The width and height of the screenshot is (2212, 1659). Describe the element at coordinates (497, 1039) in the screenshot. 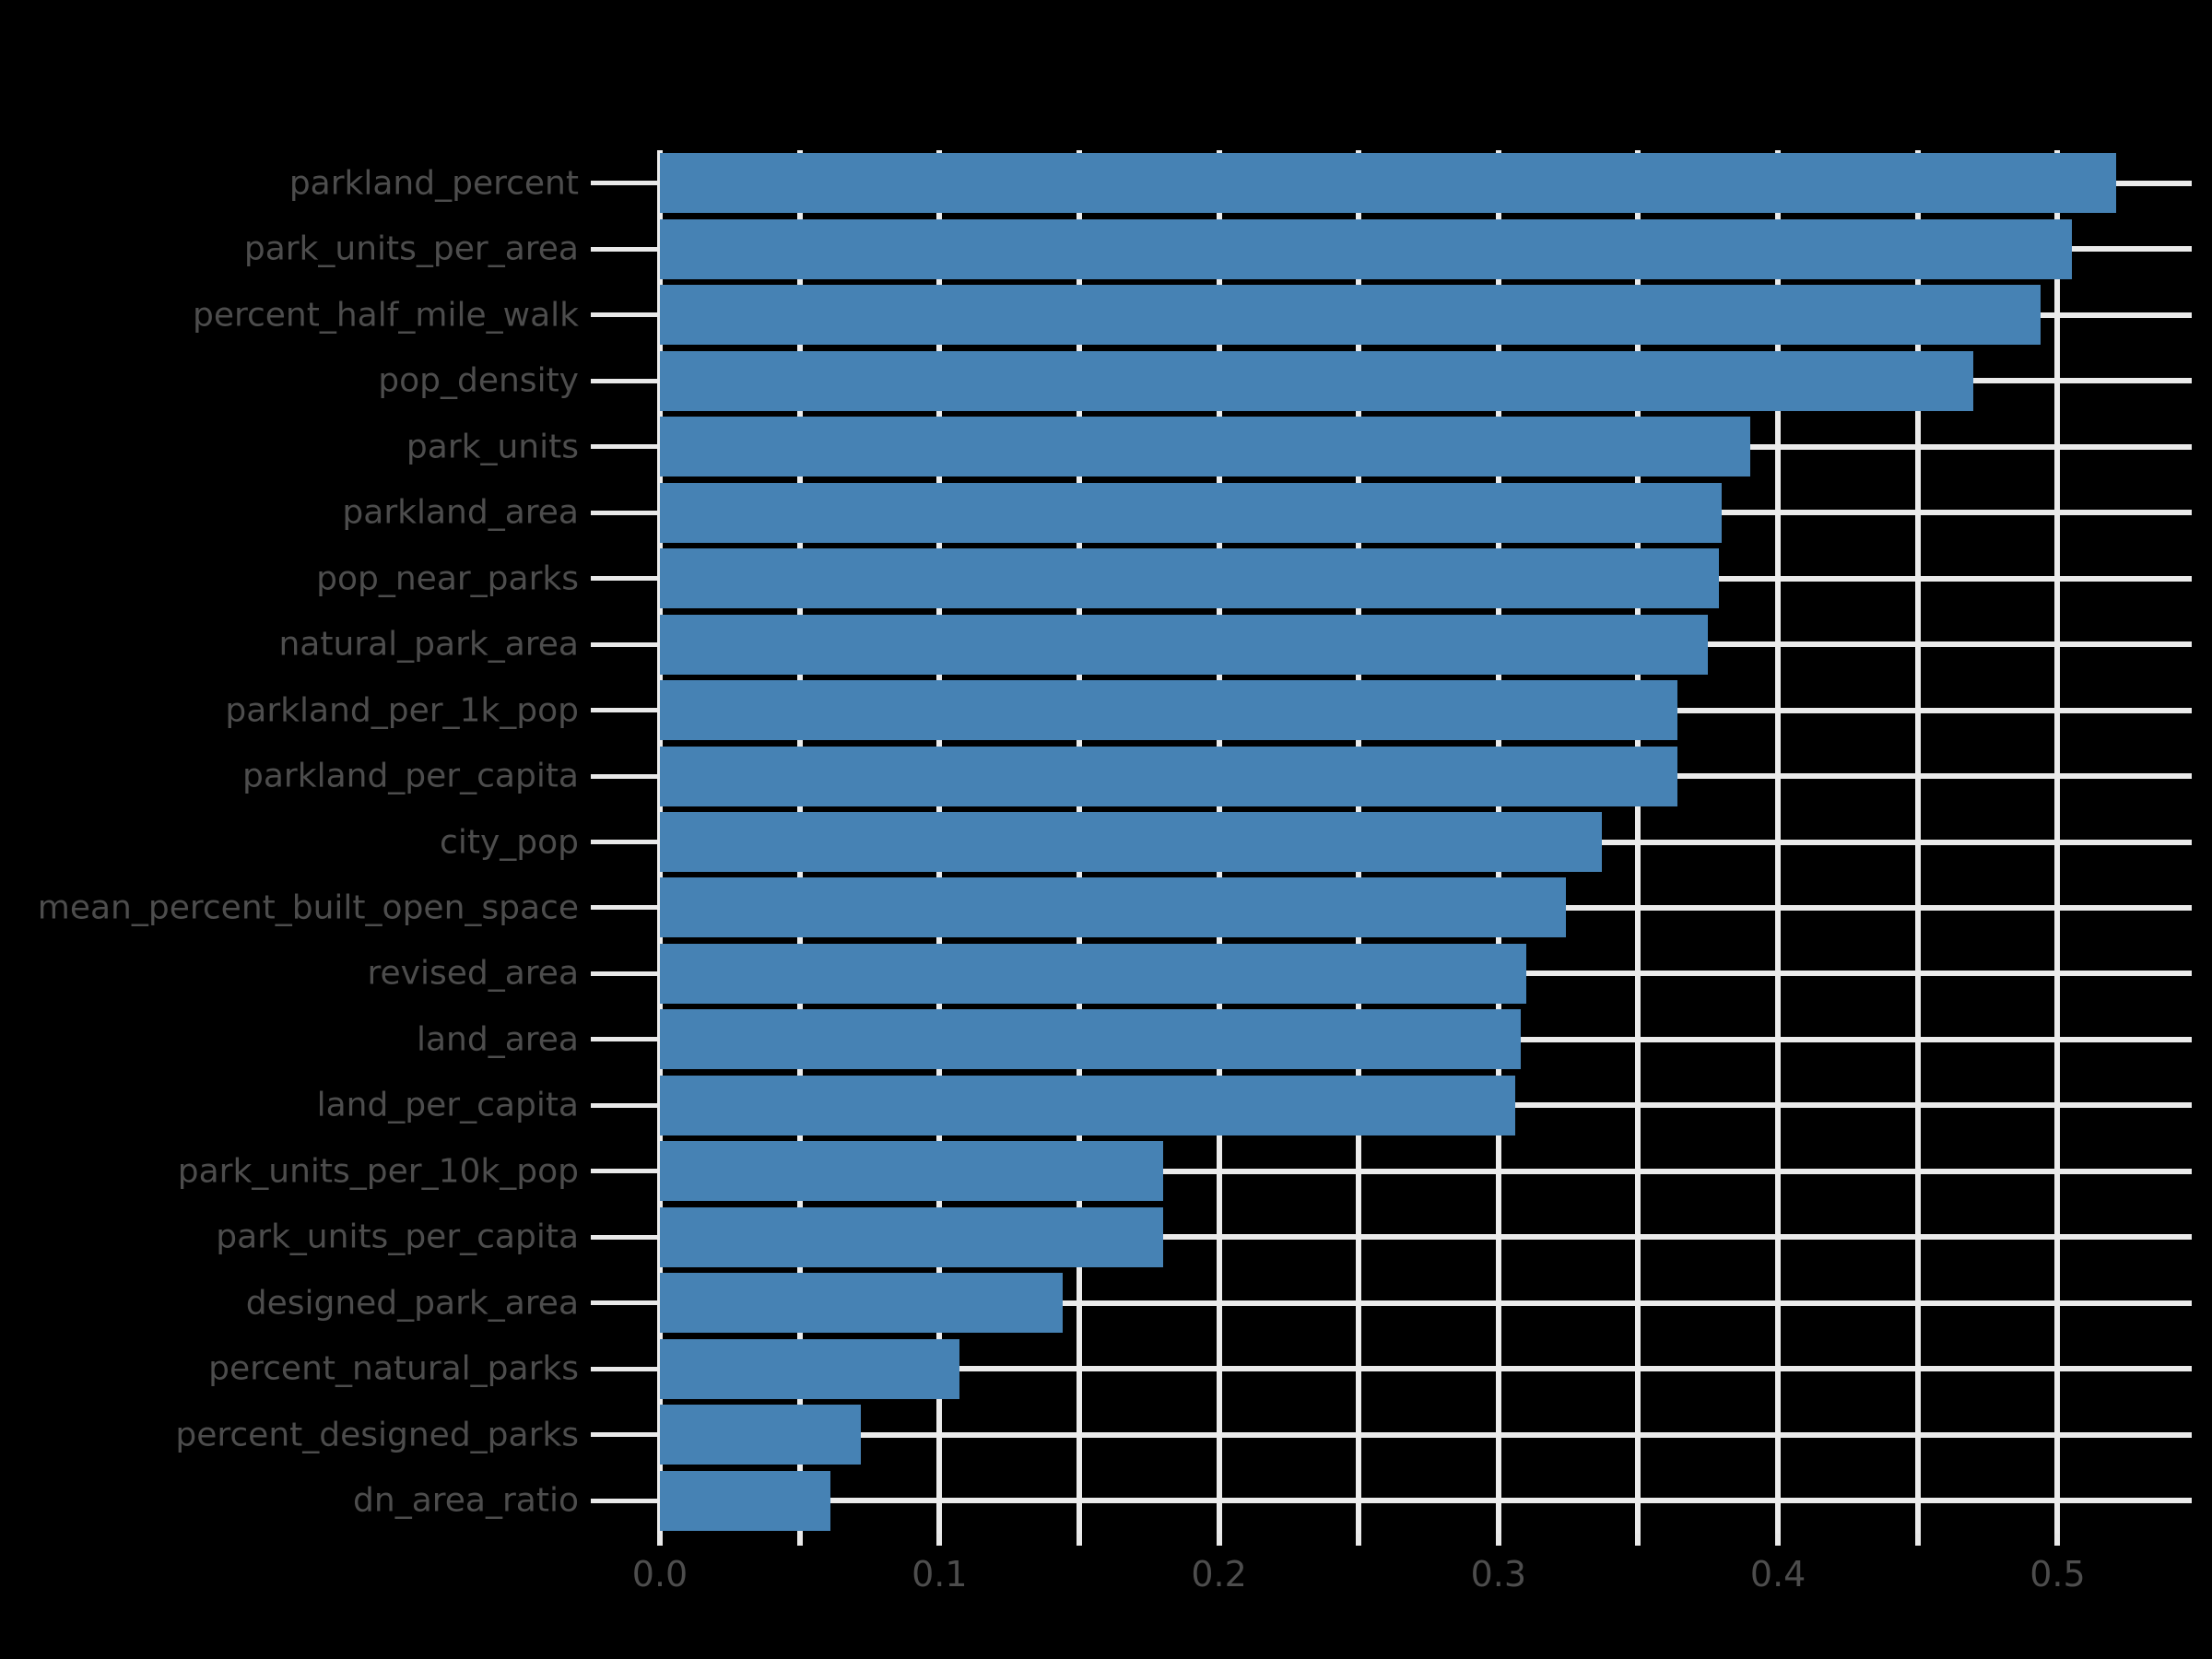

I see `y-tick-label: land_area` at that location.